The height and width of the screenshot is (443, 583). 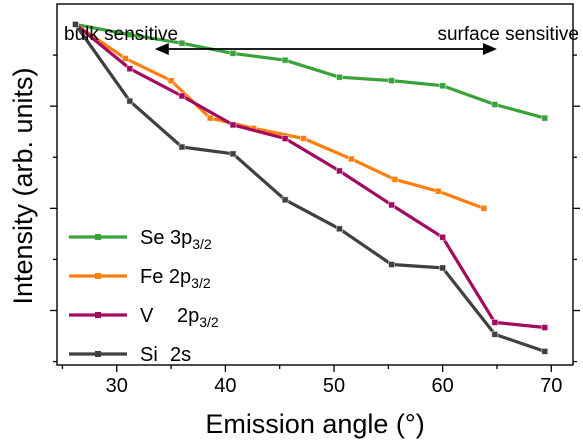 What do you see at coordinates (314, 424) in the screenshot?
I see `x-axis-title: Emission angle (°)` at bounding box center [314, 424].